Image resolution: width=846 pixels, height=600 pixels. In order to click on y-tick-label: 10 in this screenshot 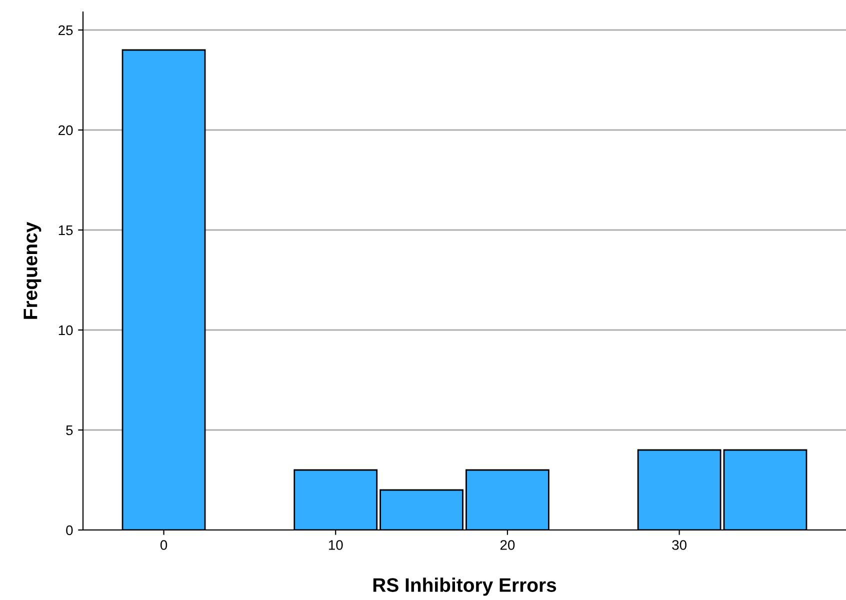, I will do `click(65, 330)`.